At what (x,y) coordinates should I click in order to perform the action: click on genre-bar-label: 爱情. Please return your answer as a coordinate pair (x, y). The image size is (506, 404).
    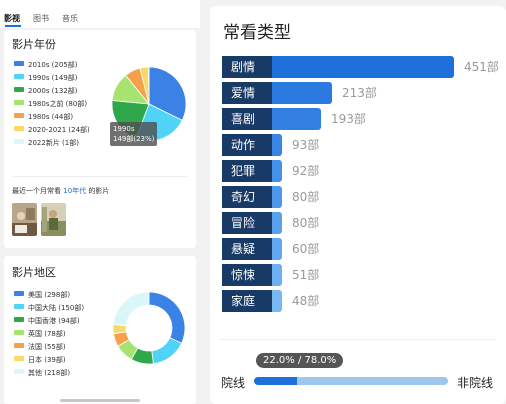
    Looking at the image, I should click on (243, 93).